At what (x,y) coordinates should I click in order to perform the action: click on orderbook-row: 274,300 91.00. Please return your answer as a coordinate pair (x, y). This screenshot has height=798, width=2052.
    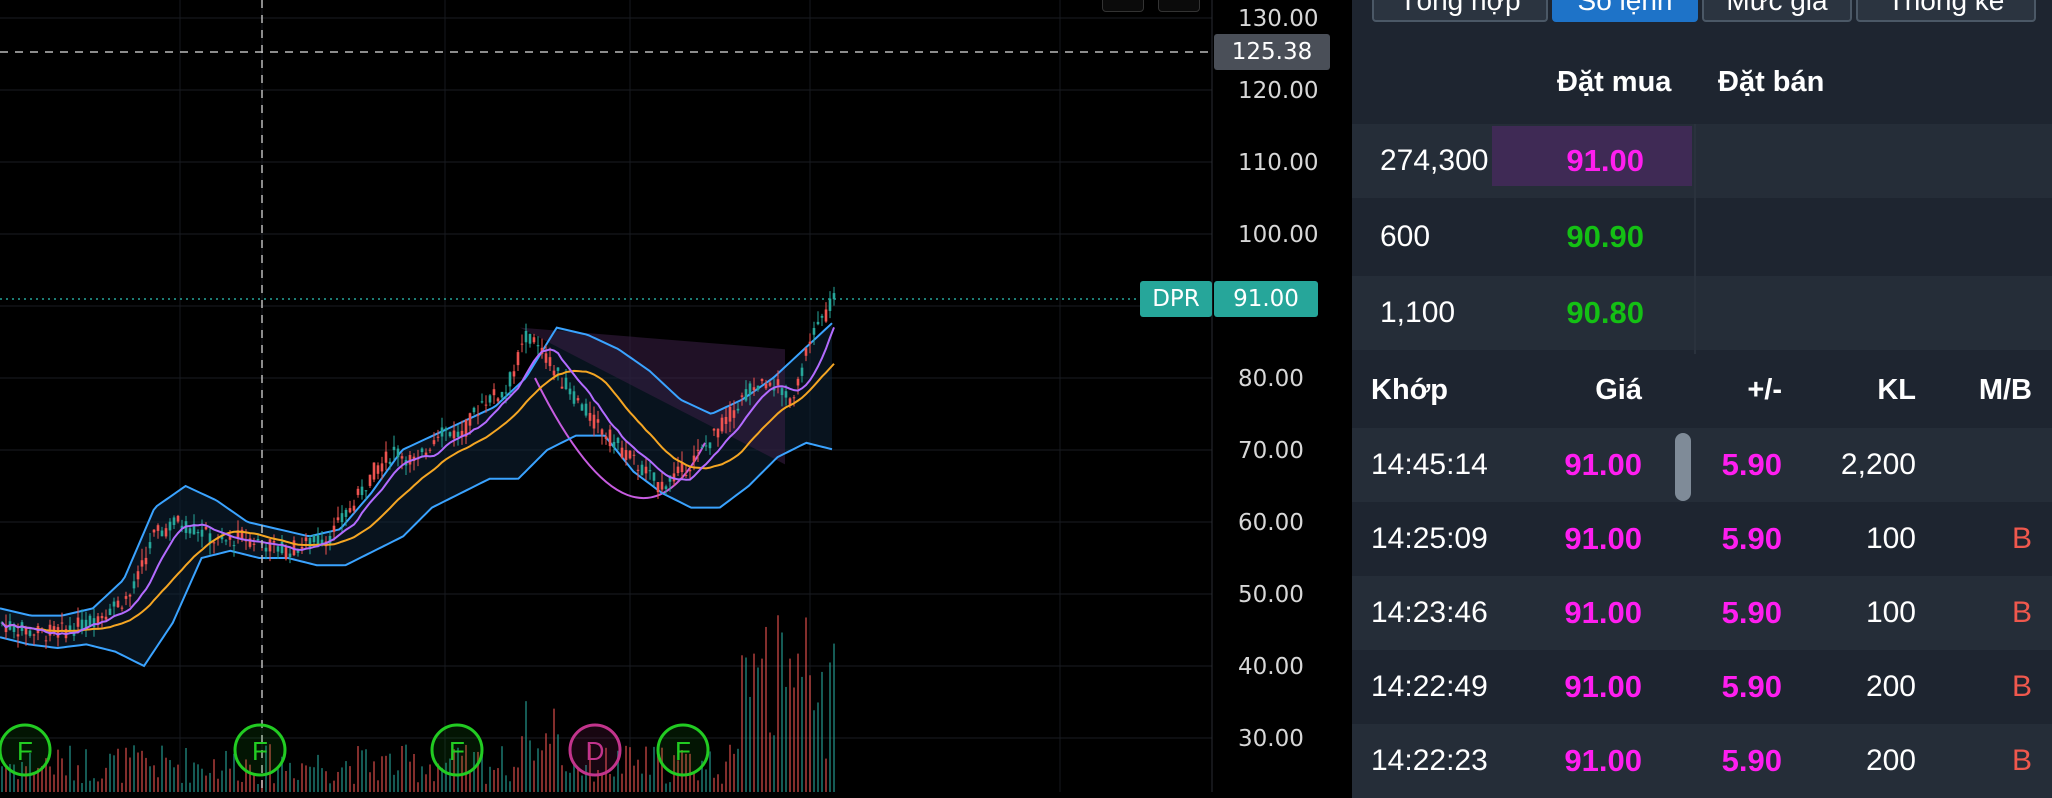
    Looking at the image, I should click on (1702, 161).